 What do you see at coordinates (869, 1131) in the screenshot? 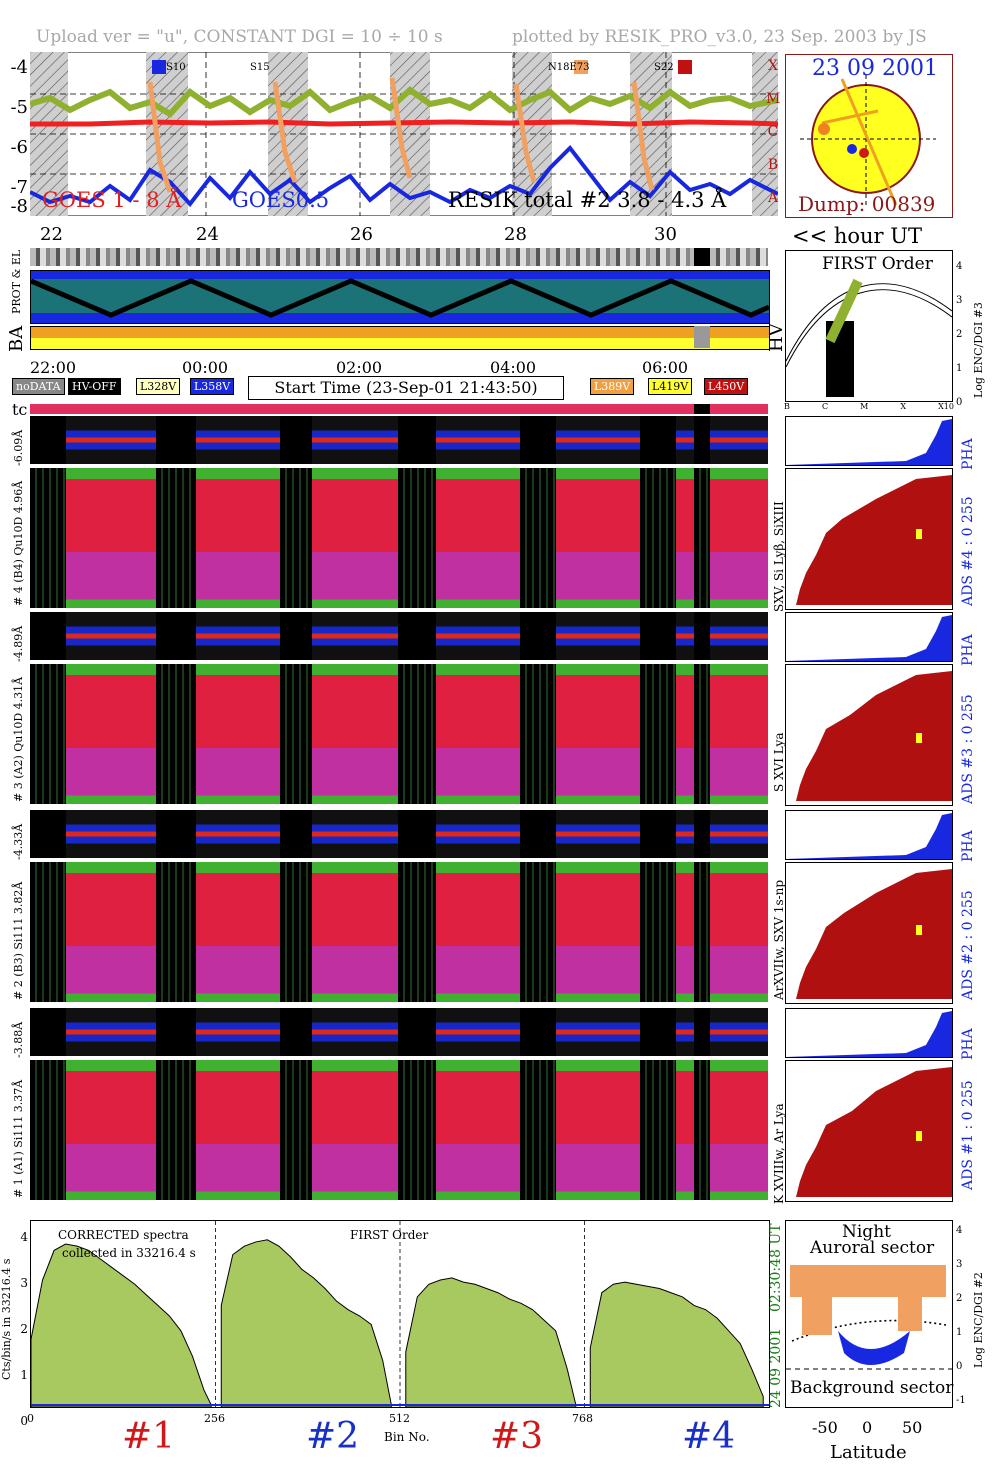
I see `ads-histogram` at bounding box center [869, 1131].